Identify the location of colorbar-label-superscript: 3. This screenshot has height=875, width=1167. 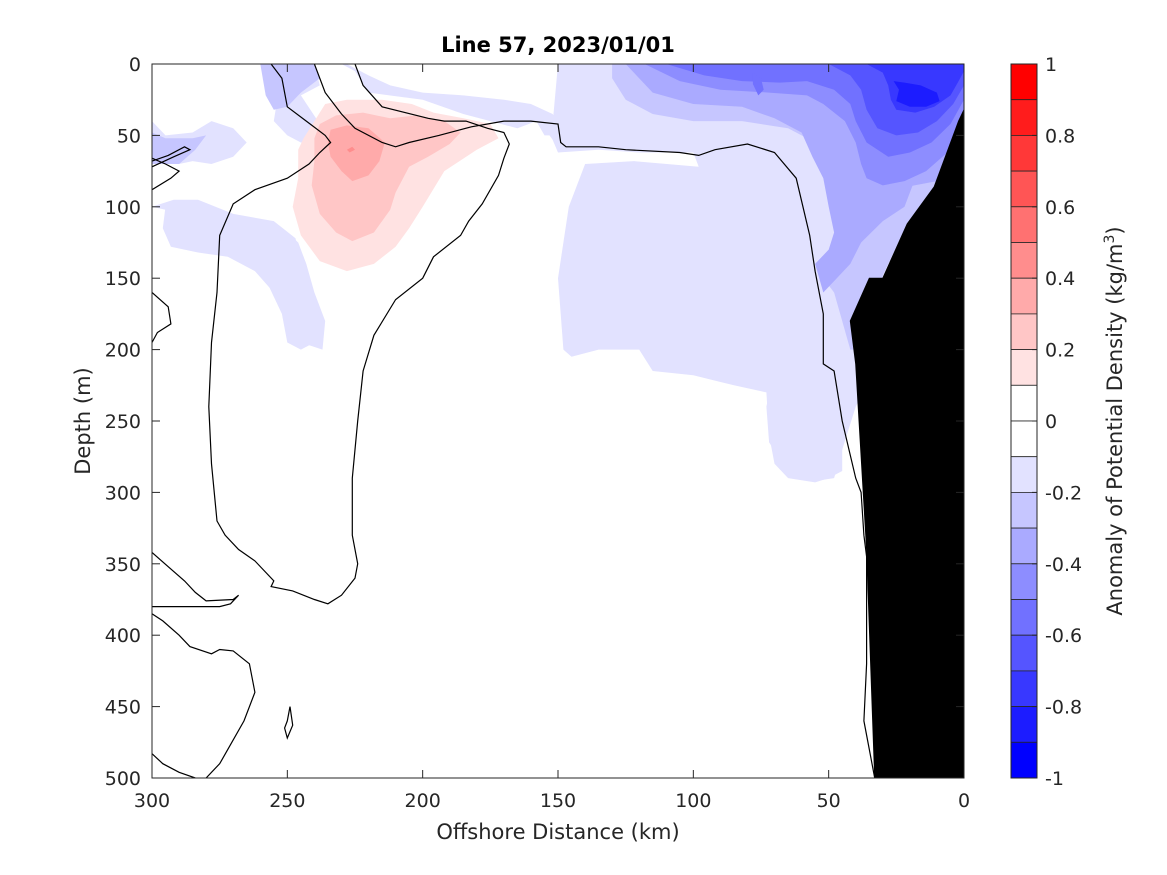
(1110, 239).